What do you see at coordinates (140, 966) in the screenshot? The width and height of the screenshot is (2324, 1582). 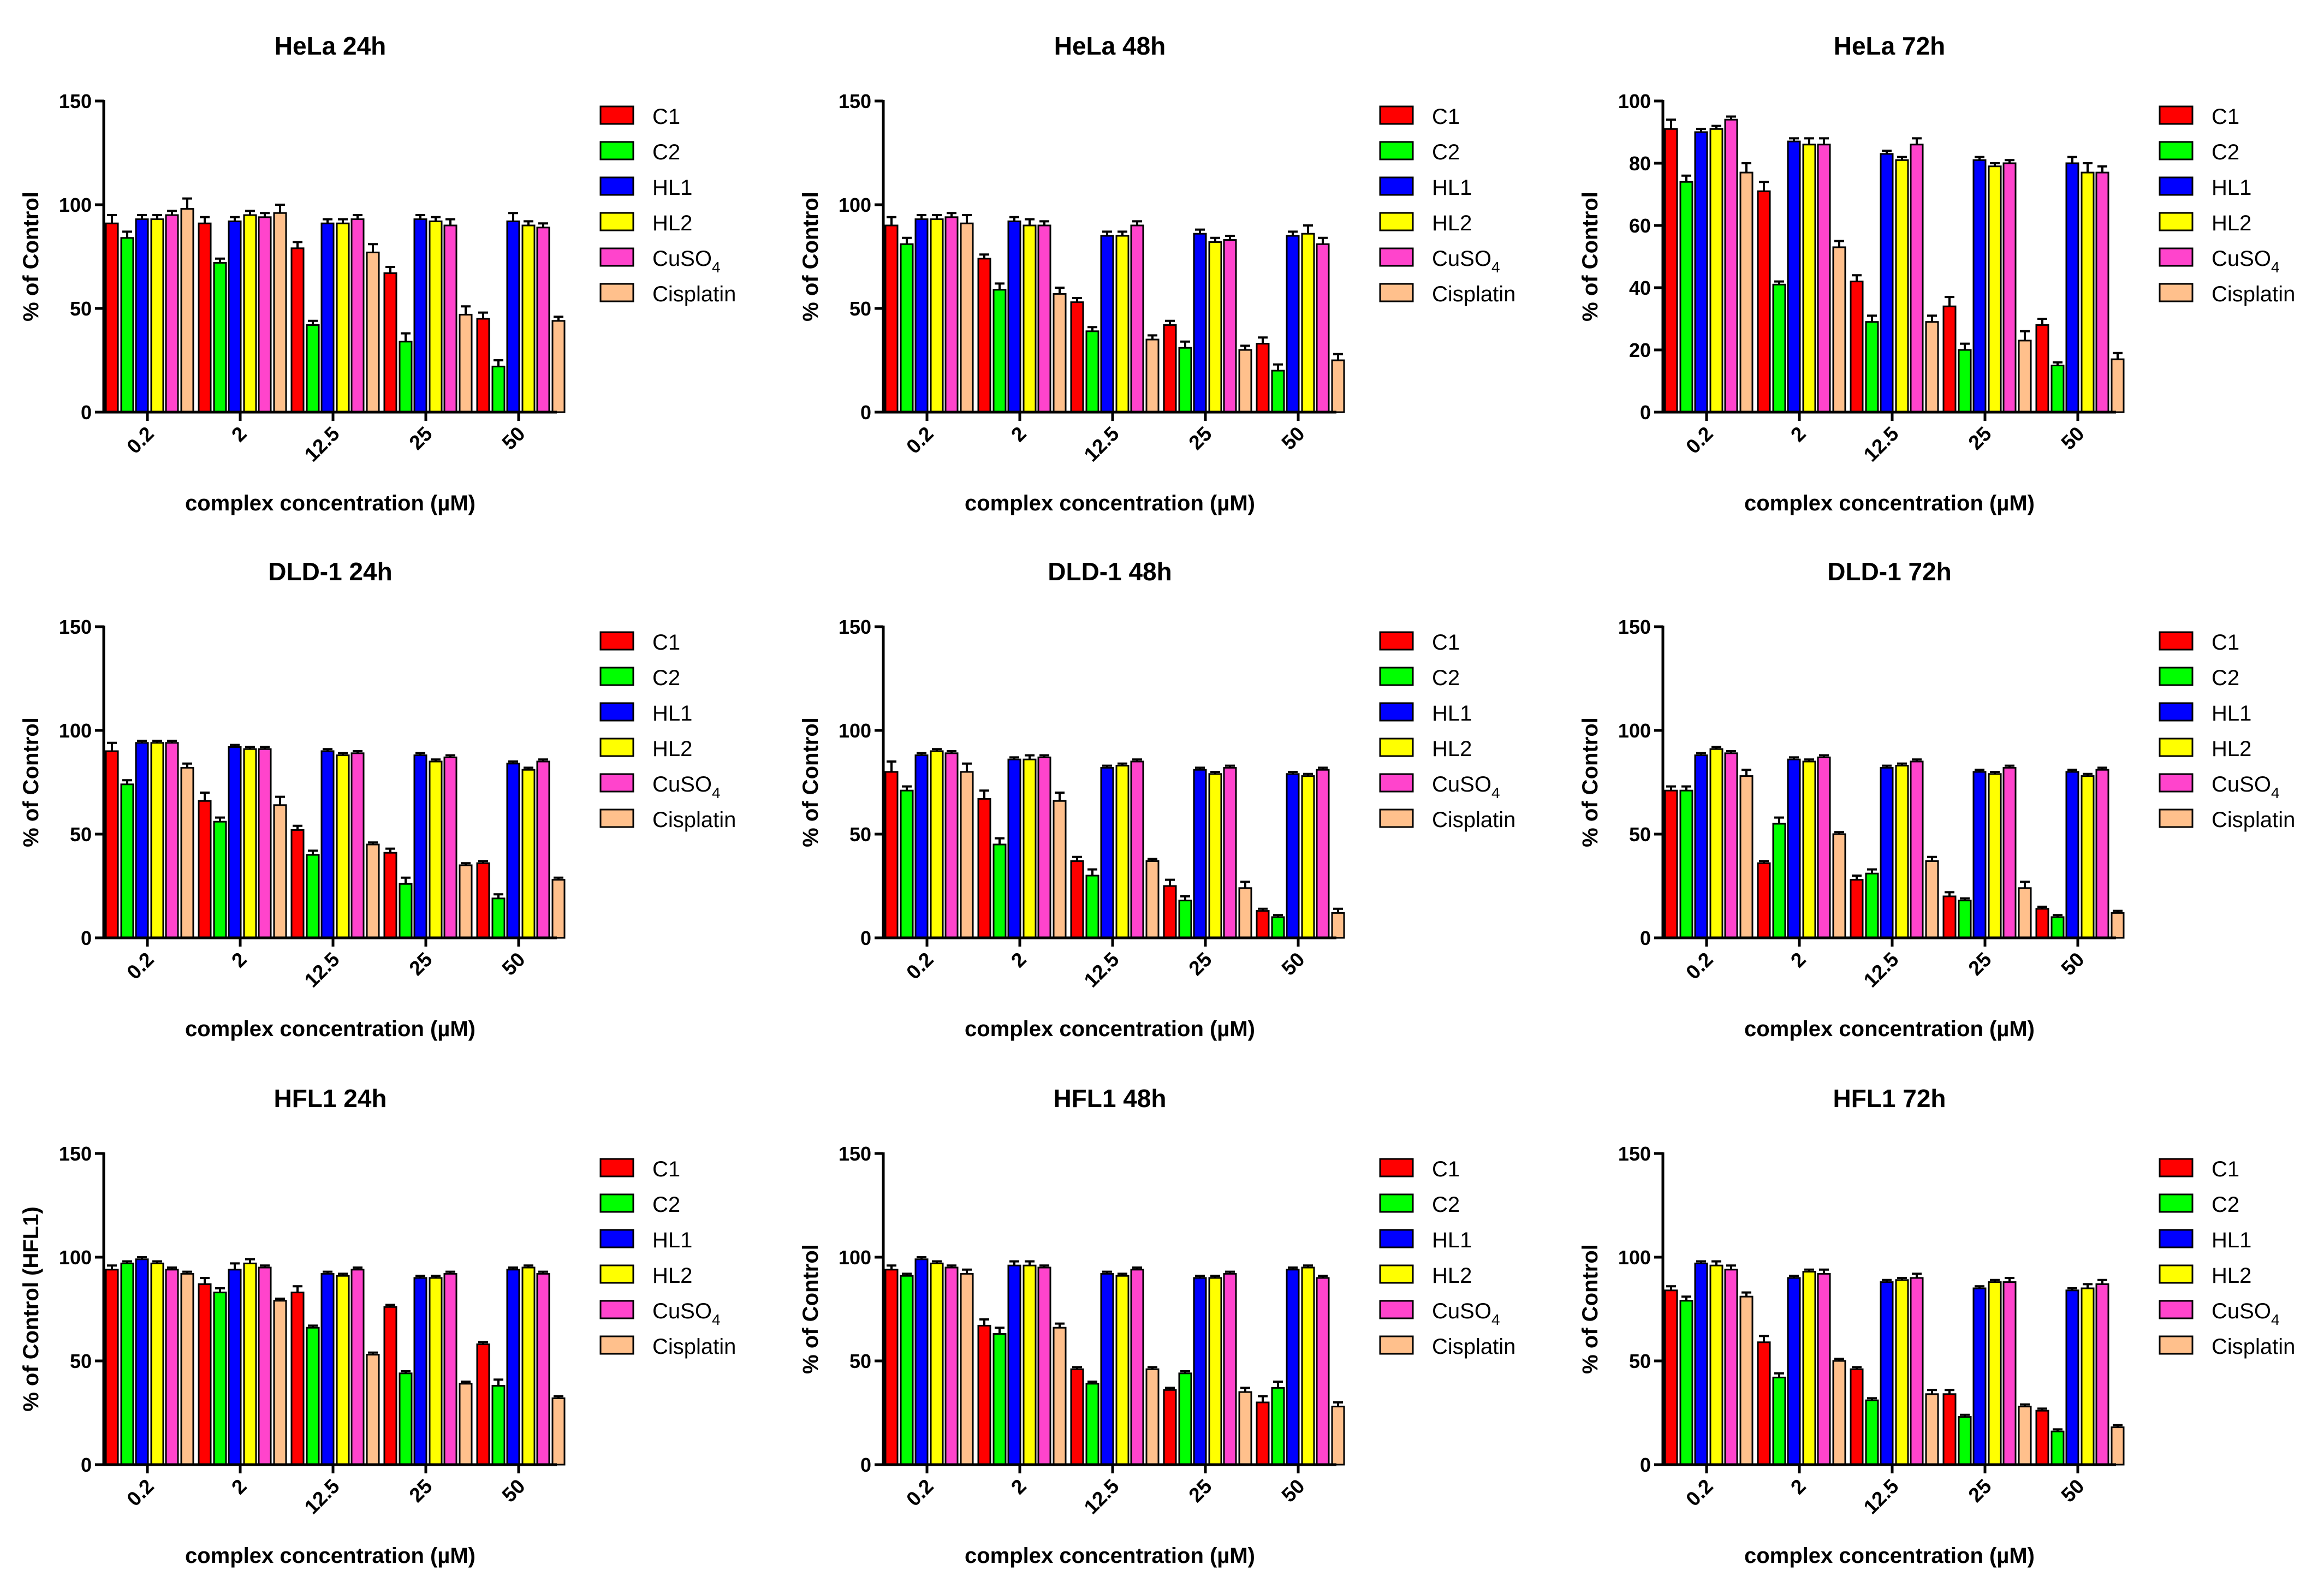 I see `x-tick-label: 0.2` at bounding box center [140, 966].